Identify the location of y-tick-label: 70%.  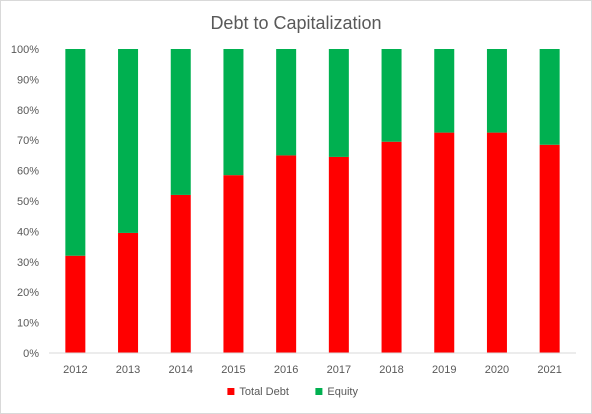
(28, 141).